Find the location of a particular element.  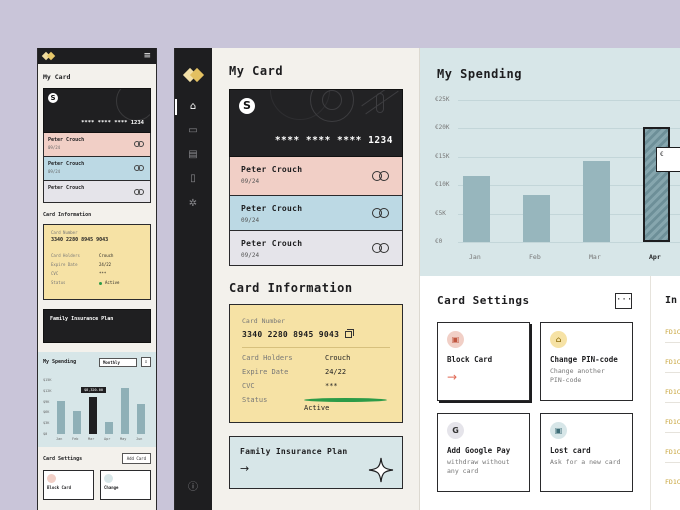

mobile-block-card-tile: Block Card is located at coordinates (68, 485).